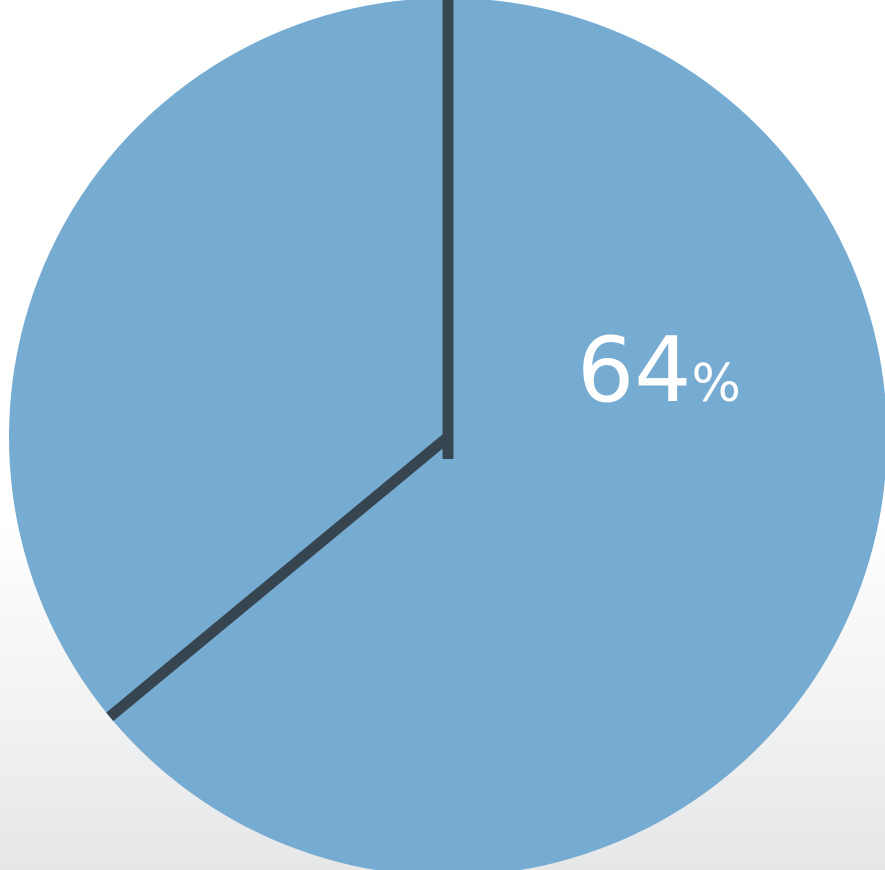 Image resolution: width=885 pixels, height=870 pixels. I want to click on slice-label-unit: %, so click(716, 384).